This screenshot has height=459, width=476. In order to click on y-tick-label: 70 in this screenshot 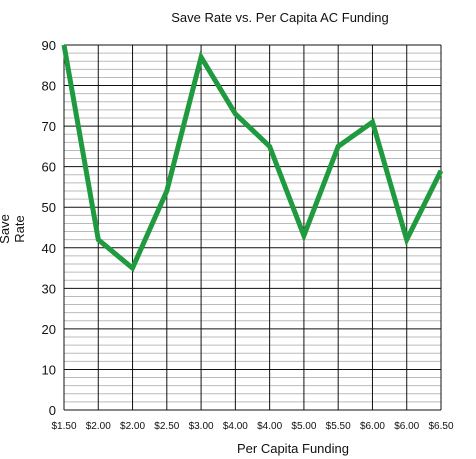, I will do `click(49, 126)`.